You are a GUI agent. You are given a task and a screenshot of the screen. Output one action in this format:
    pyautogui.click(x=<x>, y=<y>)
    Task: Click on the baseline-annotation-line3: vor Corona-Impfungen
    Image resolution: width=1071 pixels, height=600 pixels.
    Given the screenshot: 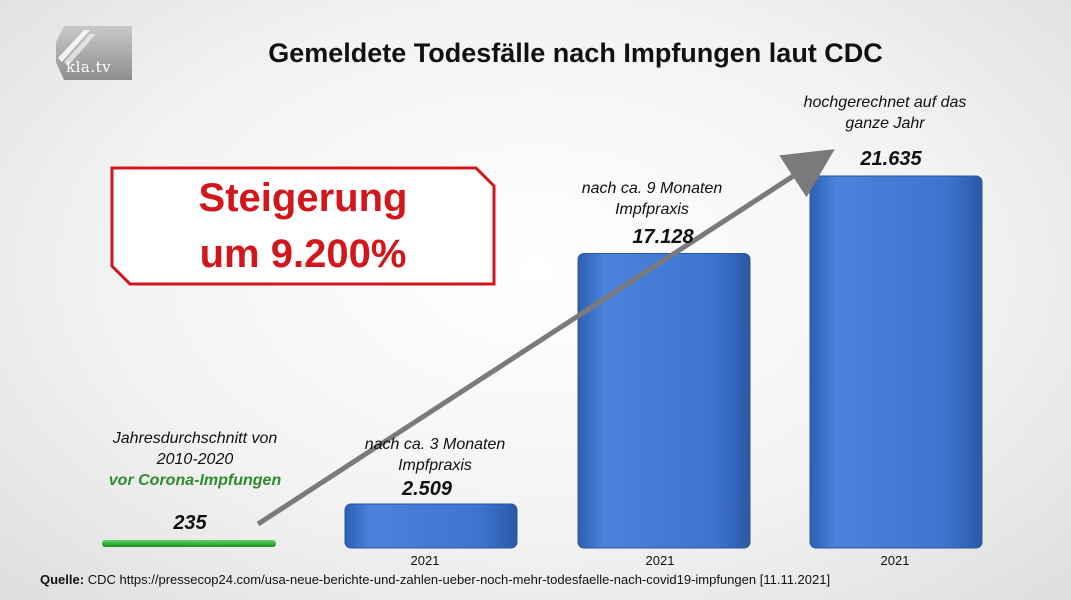 What is the action you would take?
    pyautogui.click(x=195, y=480)
    